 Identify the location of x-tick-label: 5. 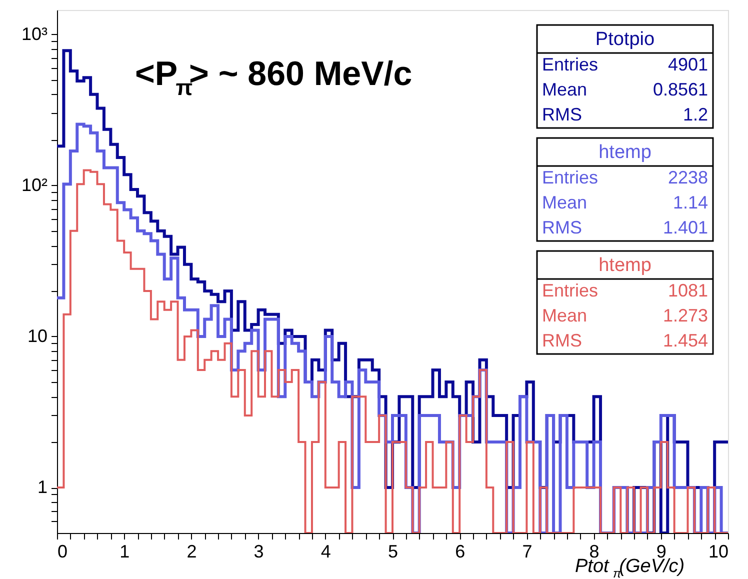
(393, 552).